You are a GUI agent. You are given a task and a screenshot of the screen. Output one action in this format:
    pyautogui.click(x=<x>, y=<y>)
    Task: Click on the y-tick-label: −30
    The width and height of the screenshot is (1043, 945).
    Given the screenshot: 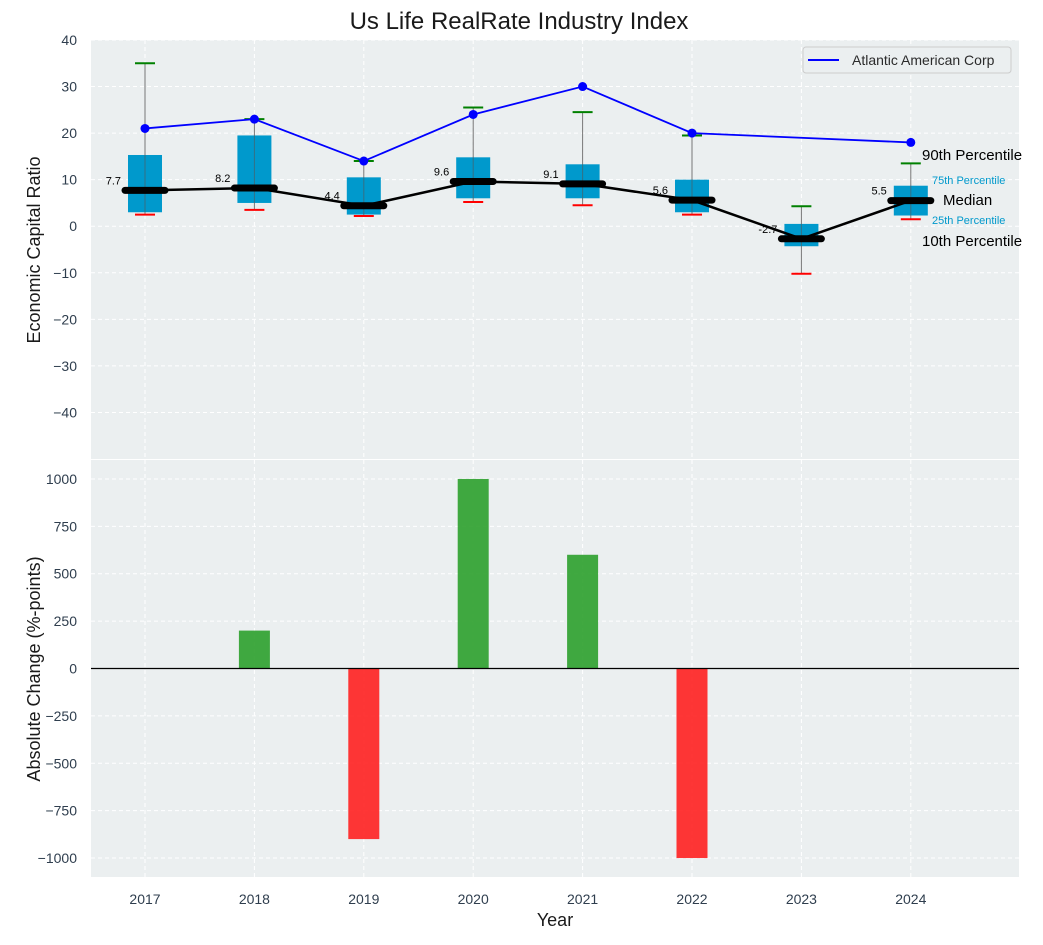 What is the action you would take?
    pyautogui.click(x=65, y=366)
    